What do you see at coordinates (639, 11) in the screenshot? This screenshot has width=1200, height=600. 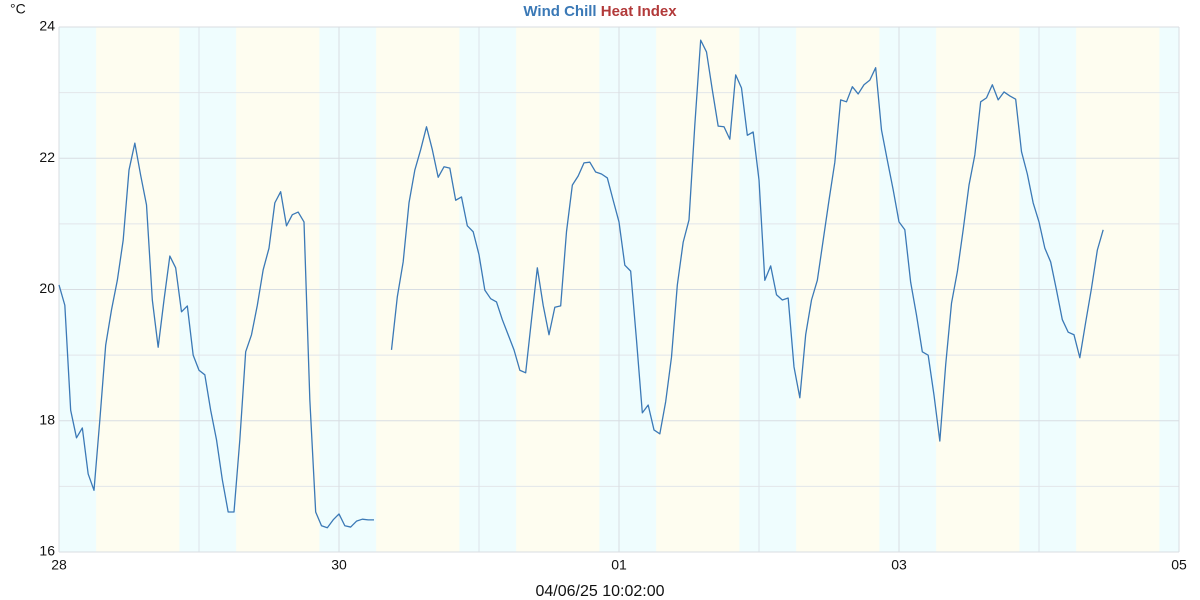 I see `legend-entry: Heat Index` at bounding box center [639, 11].